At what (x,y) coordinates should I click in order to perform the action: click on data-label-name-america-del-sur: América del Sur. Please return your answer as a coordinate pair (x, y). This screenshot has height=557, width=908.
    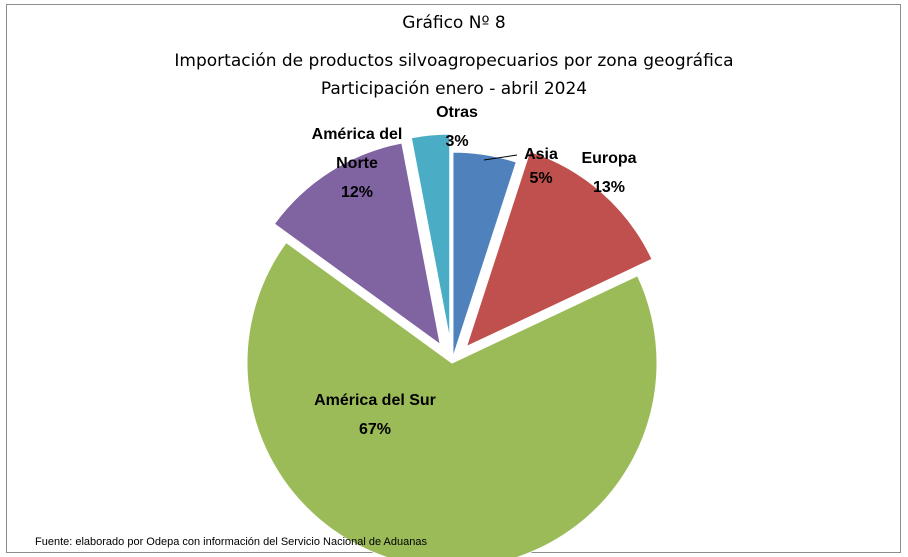
    Looking at the image, I should click on (375, 400).